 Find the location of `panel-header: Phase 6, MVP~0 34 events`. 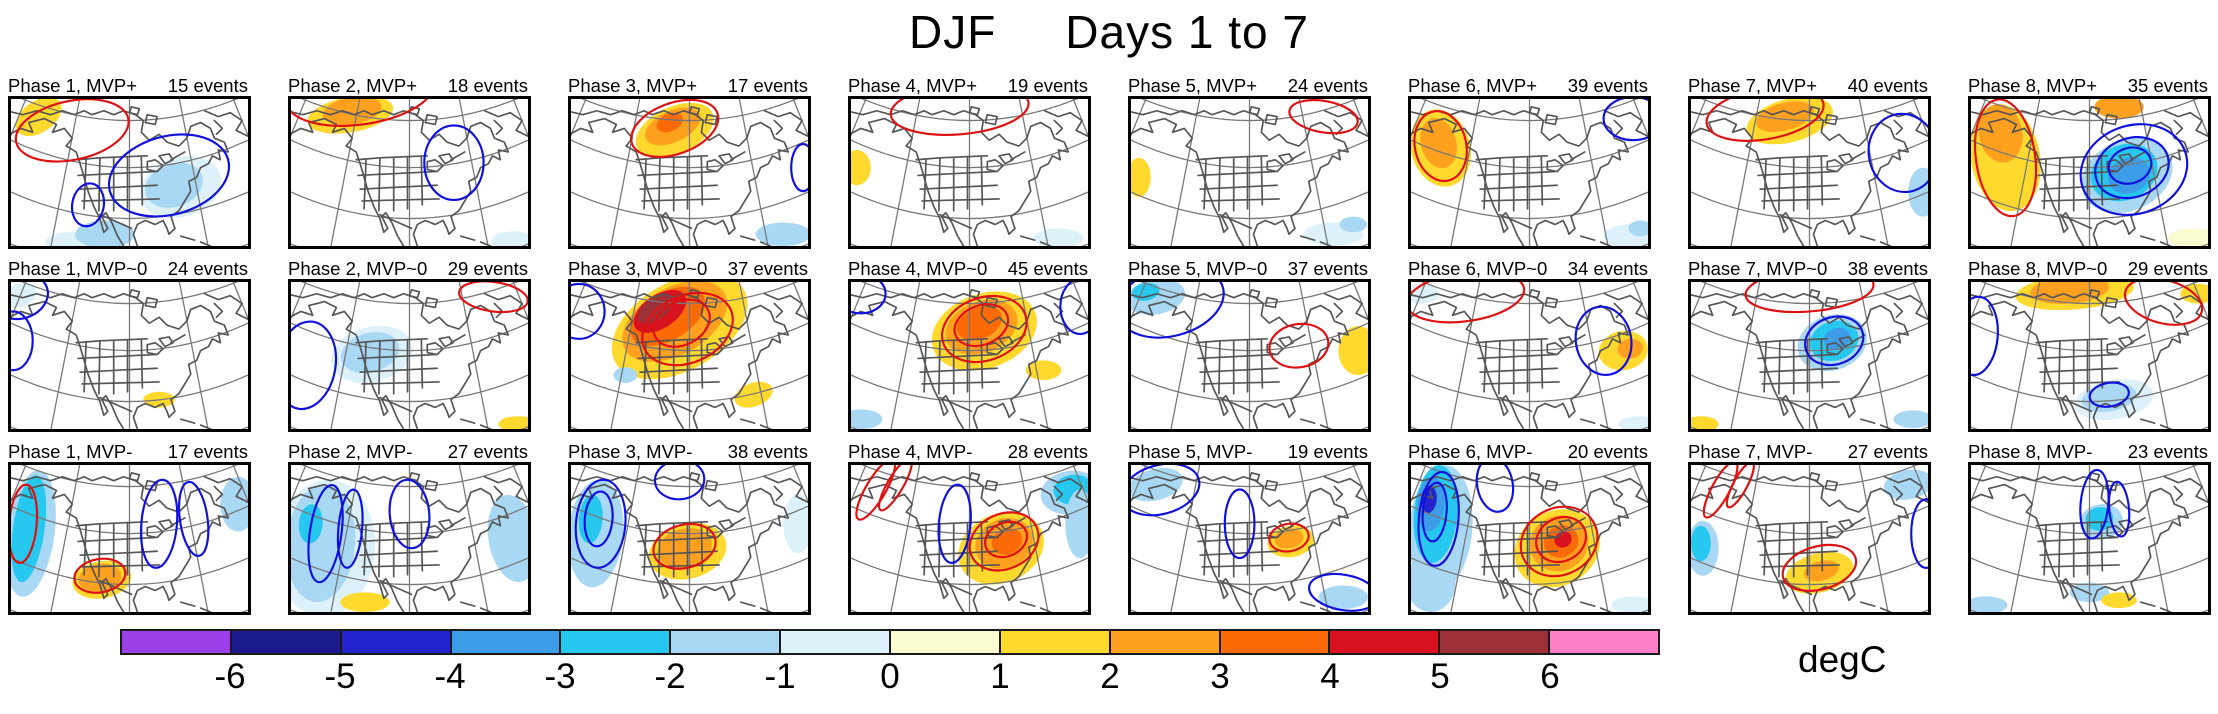

panel-header: Phase 6, MVP~0 34 events is located at coordinates (1529, 268).